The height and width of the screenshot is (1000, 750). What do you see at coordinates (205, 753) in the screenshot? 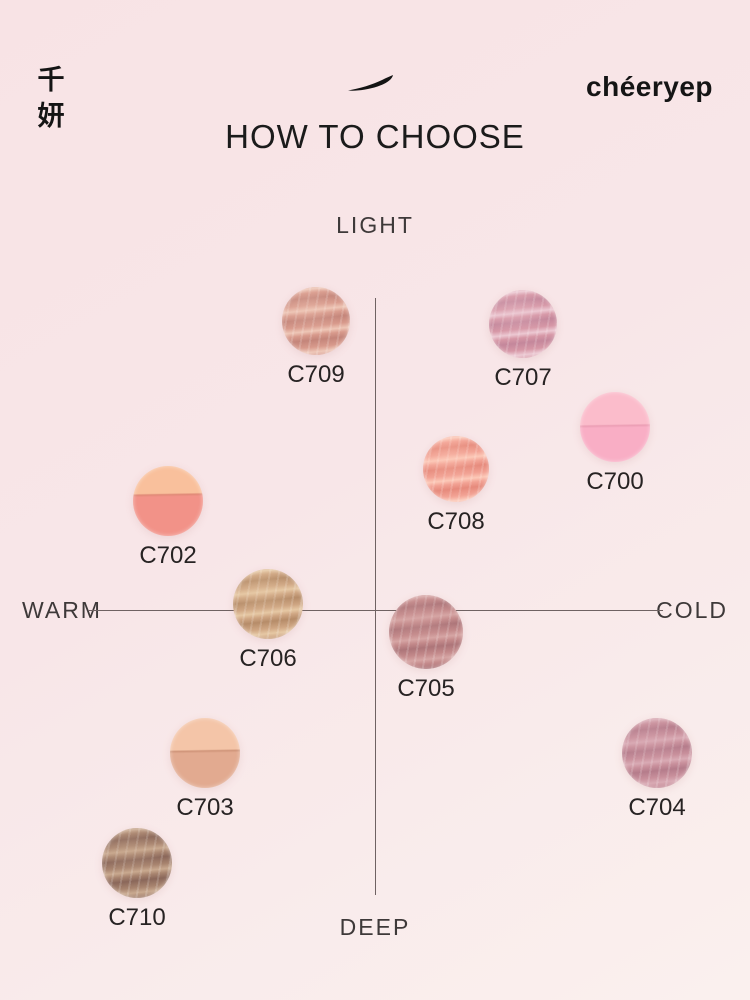
I see `swatch-c703` at bounding box center [205, 753].